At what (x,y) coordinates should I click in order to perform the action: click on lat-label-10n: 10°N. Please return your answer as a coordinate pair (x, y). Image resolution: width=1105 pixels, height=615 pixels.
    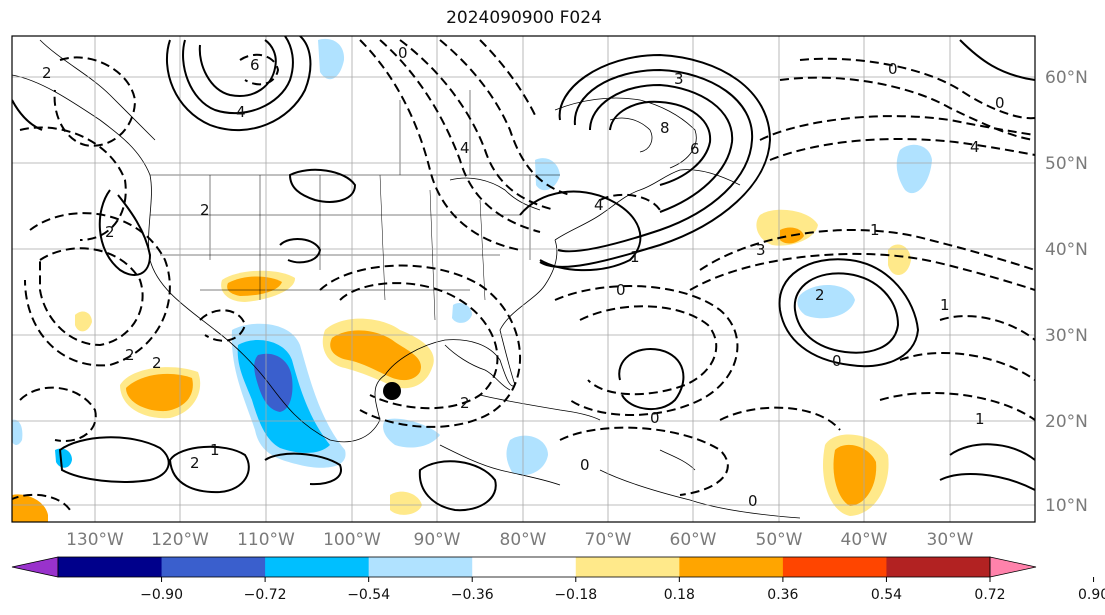
    Looking at the image, I should click on (1066, 506).